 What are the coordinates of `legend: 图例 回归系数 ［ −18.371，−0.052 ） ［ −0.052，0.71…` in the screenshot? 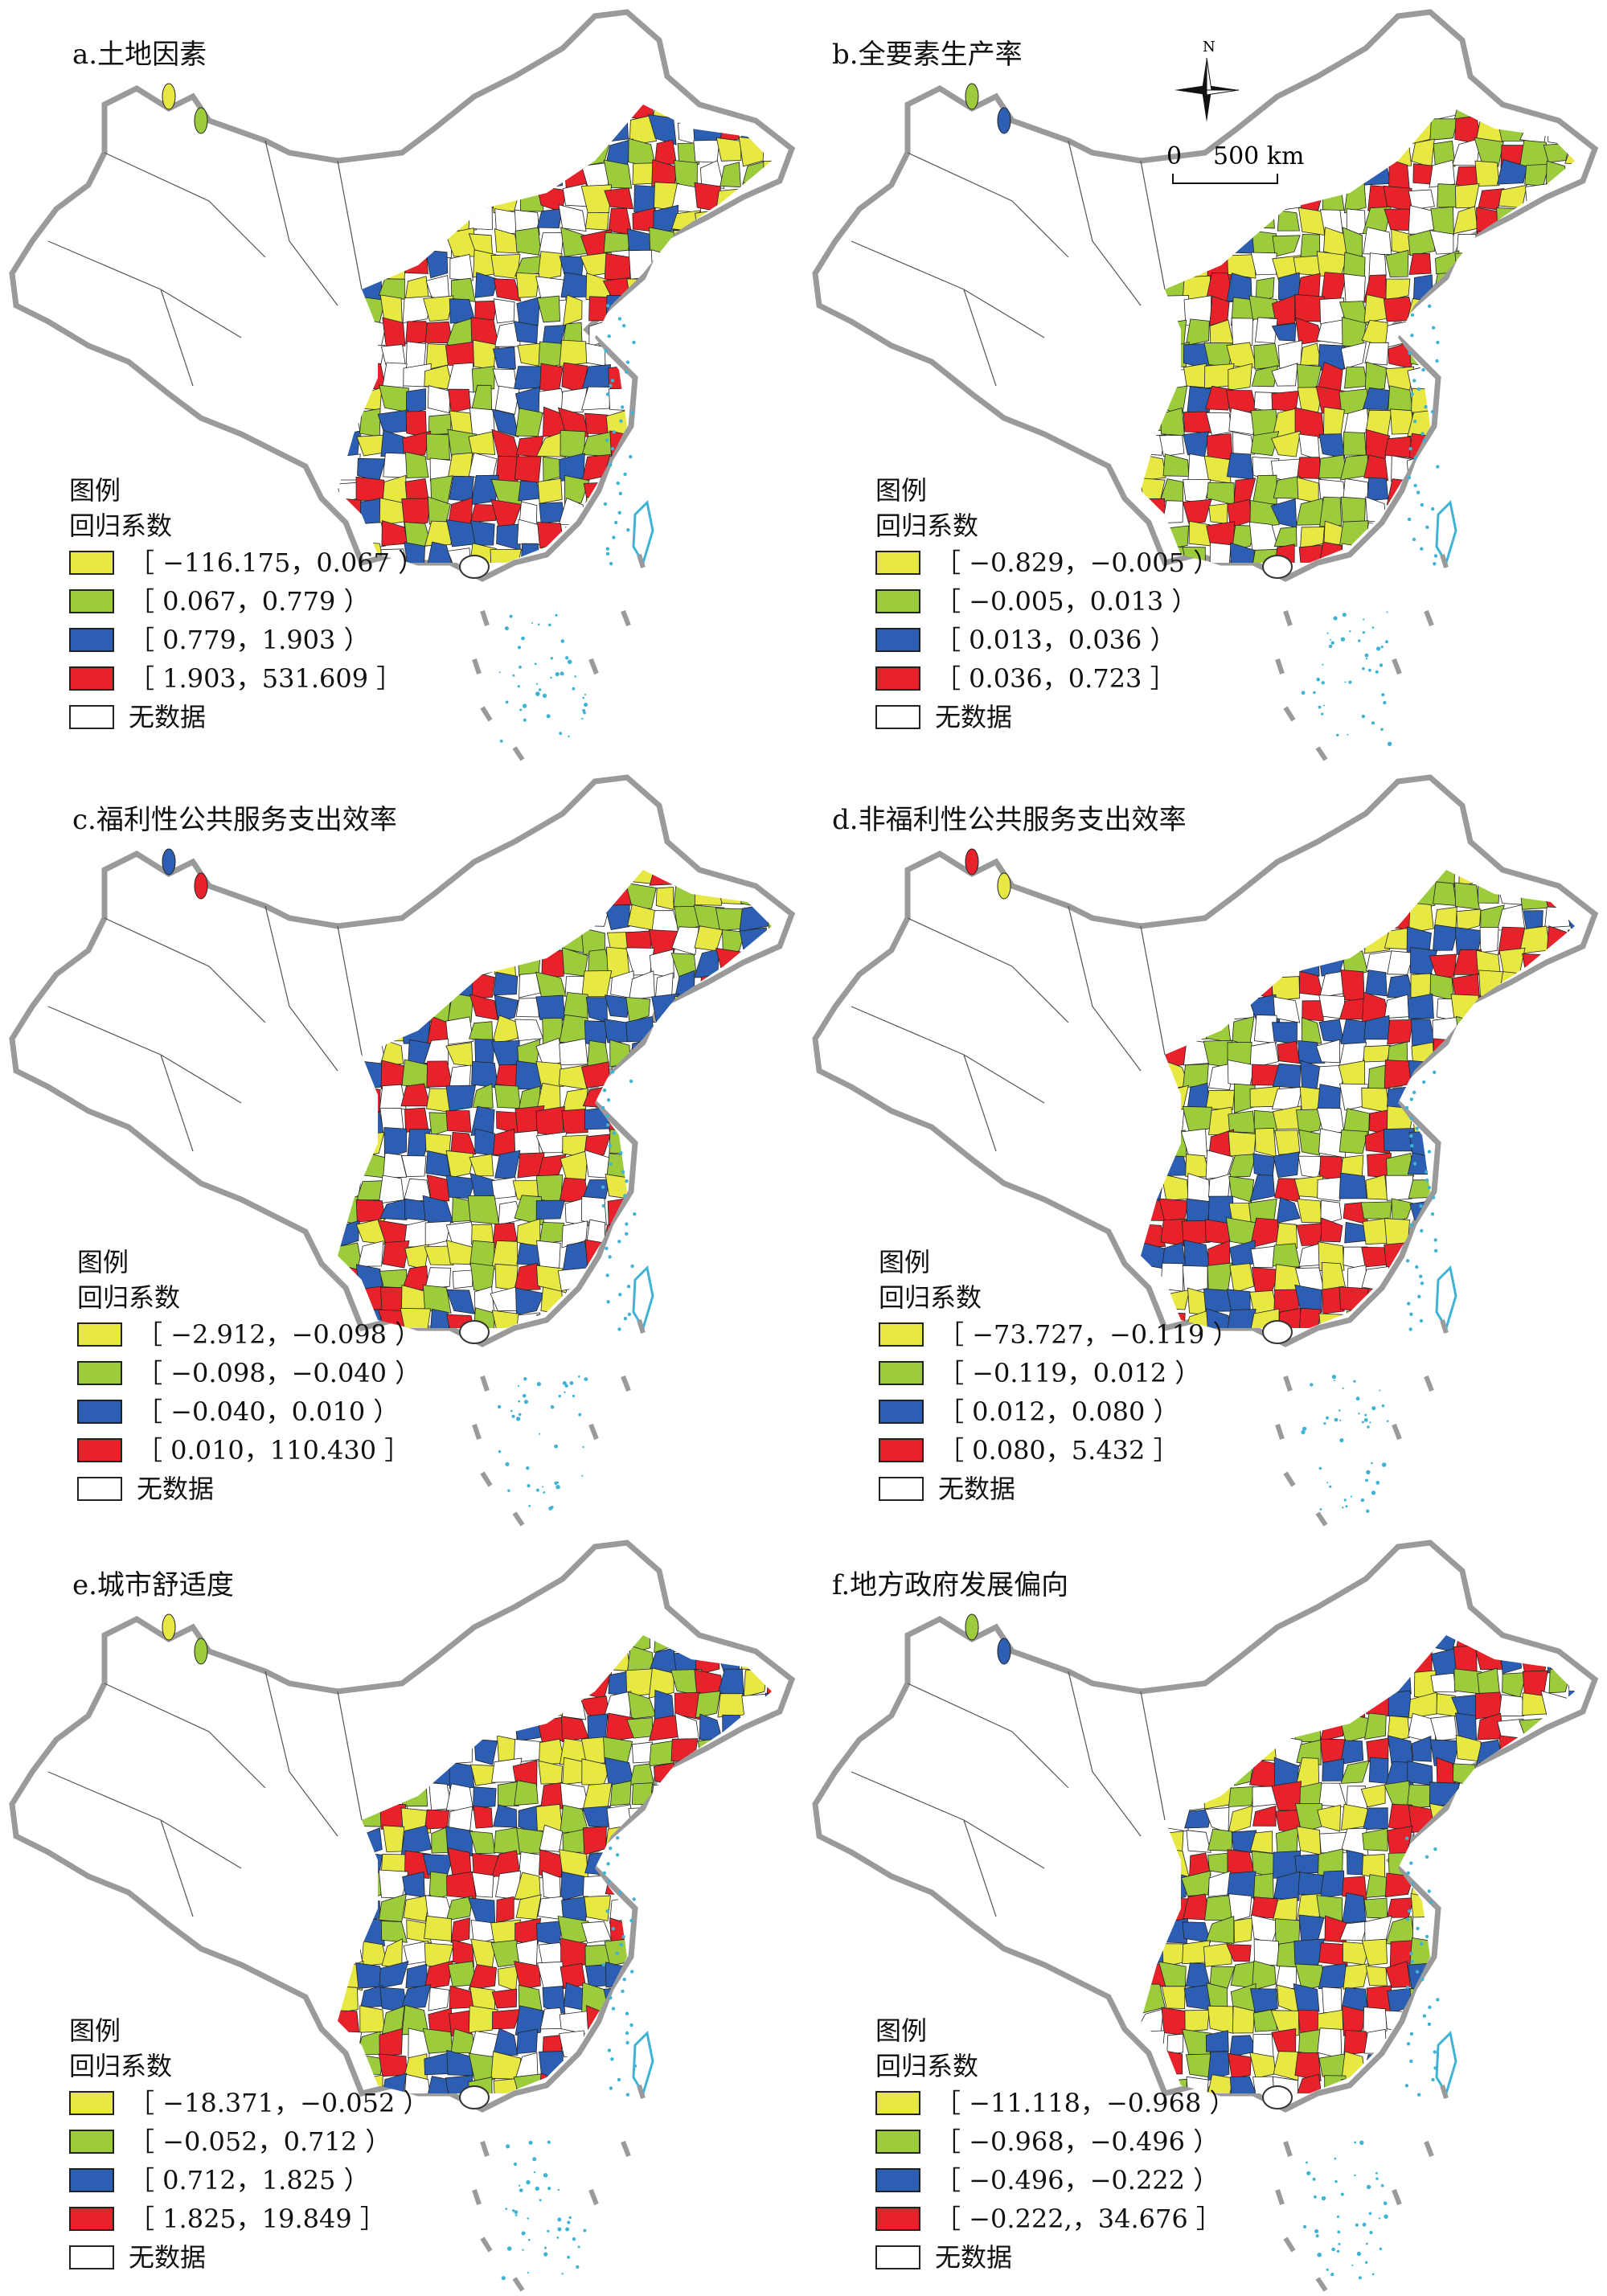 It's located at (249, 2145).